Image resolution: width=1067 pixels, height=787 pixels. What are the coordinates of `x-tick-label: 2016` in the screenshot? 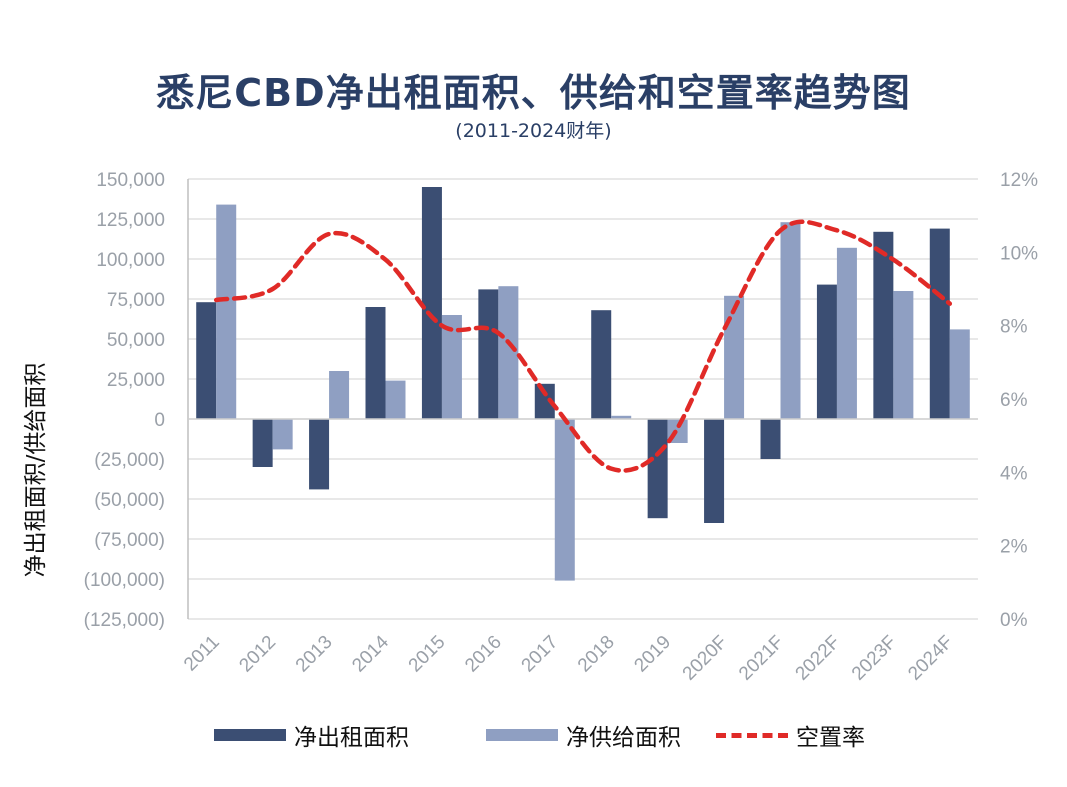 It's located at (483, 654).